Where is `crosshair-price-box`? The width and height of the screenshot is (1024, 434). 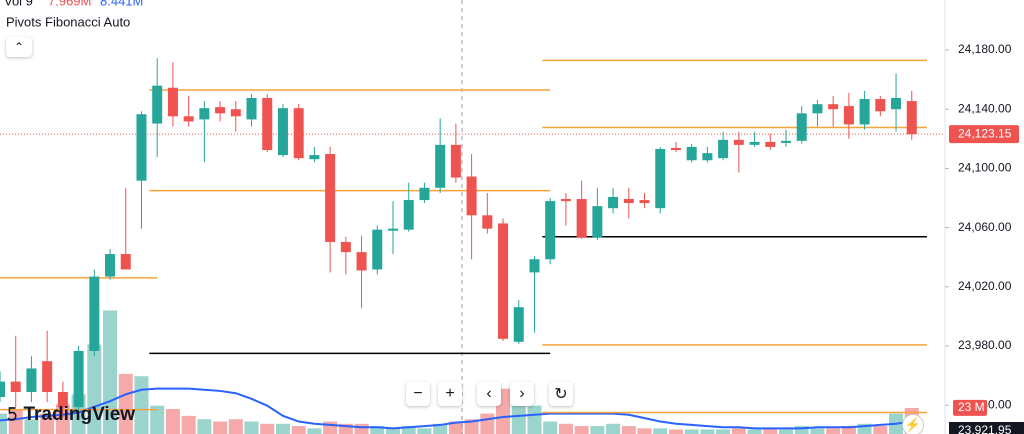
crosshair-price-box is located at coordinates (986, 428).